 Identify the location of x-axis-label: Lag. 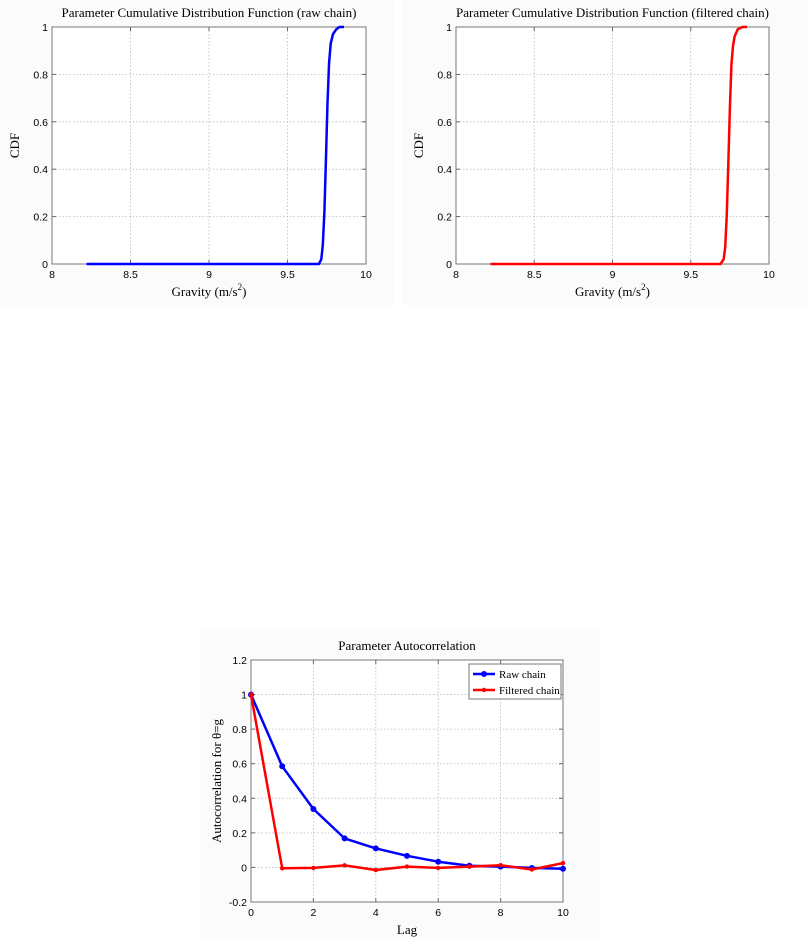
(407, 929).